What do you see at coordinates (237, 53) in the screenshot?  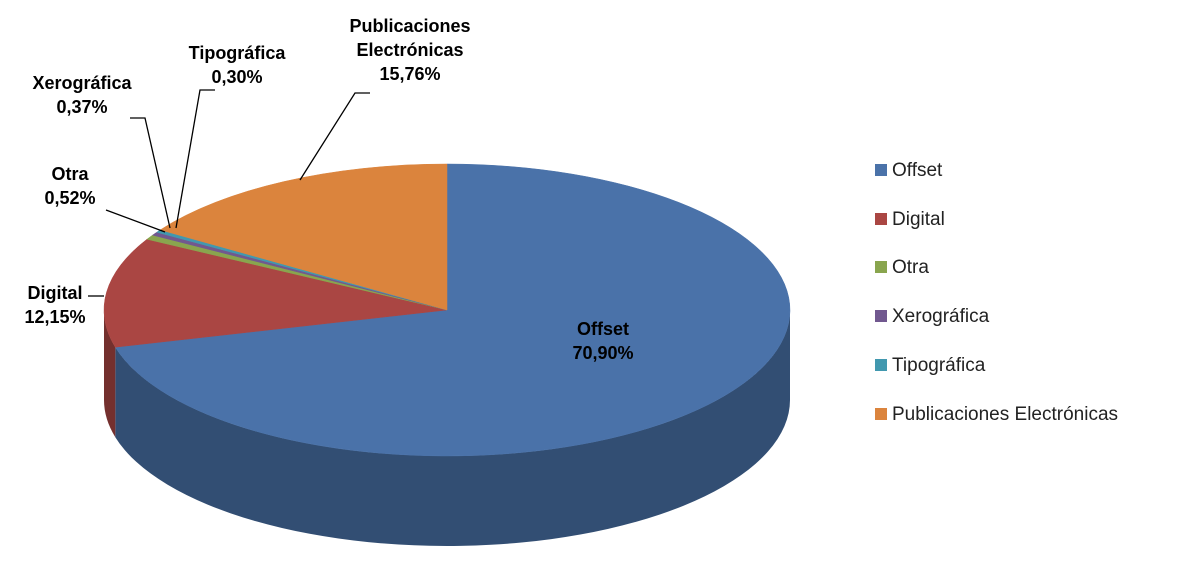 I see `data-label-category: Tipográfica` at bounding box center [237, 53].